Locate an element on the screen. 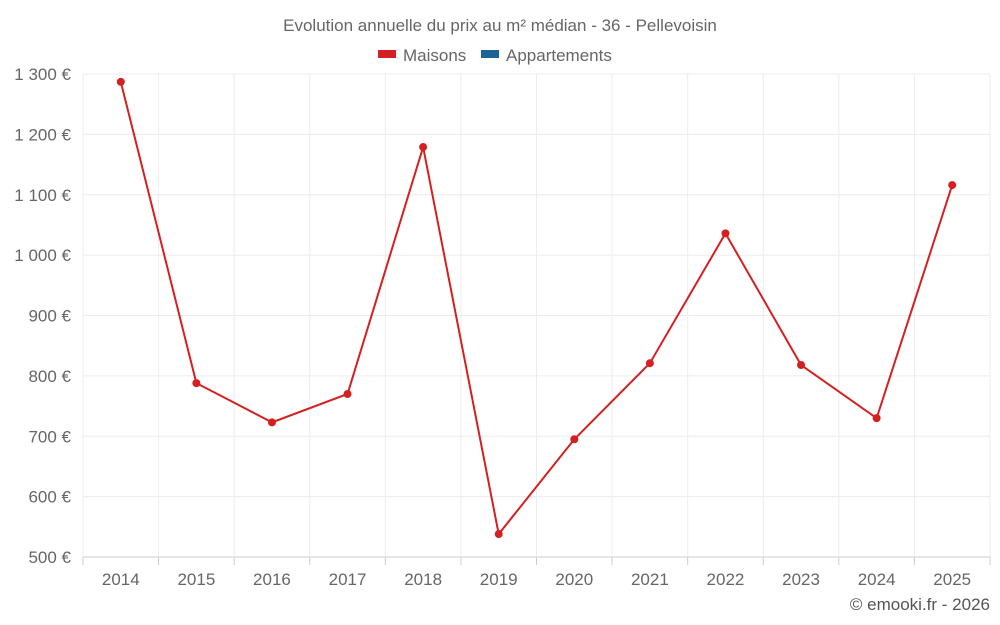 The height and width of the screenshot is (625, 1000). y-tick-label: 1 200 € is located at coordinates (42, 134).